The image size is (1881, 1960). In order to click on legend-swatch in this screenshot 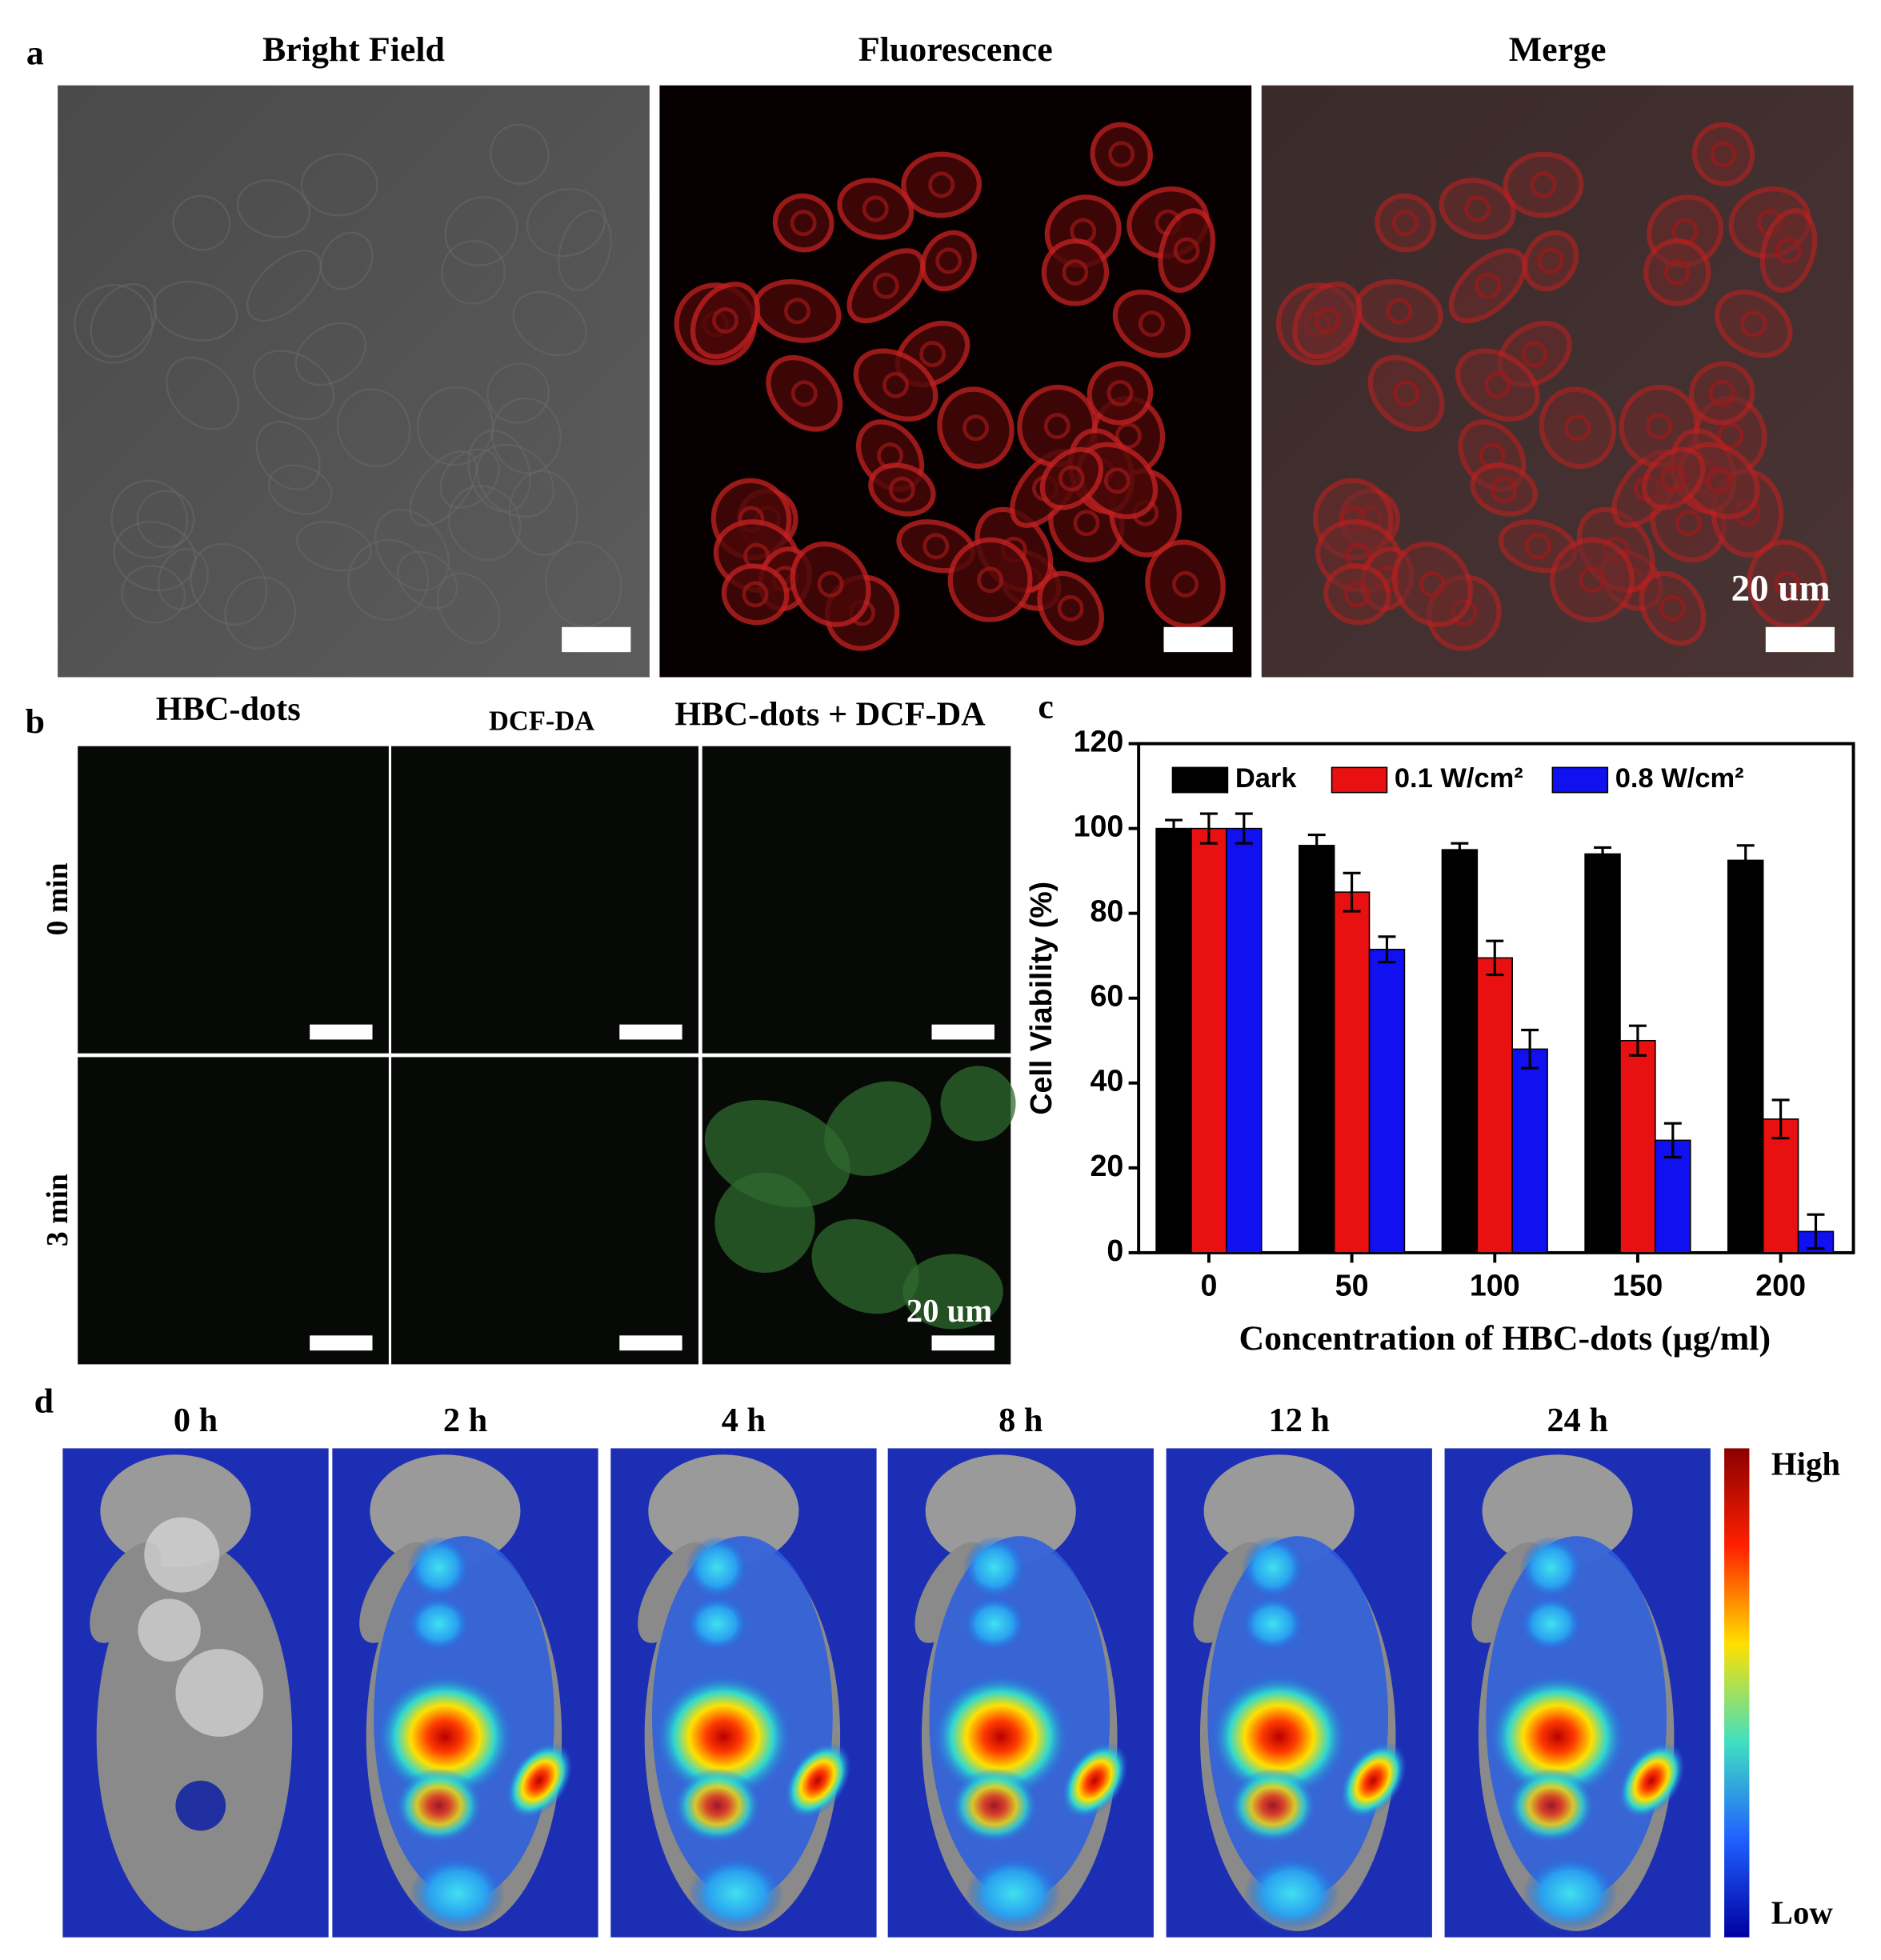, I will do `click(1580, 780)`.